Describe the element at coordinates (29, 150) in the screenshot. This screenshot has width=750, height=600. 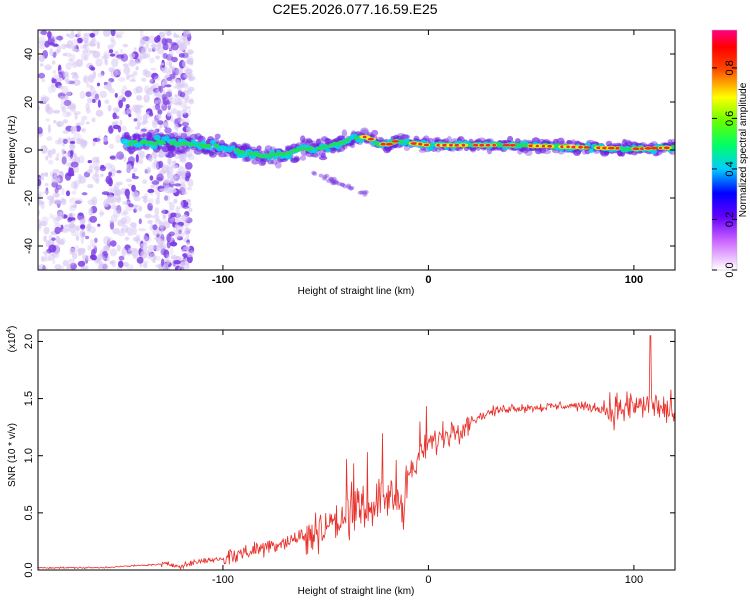
I see `y-tick-label: 0` at that location.